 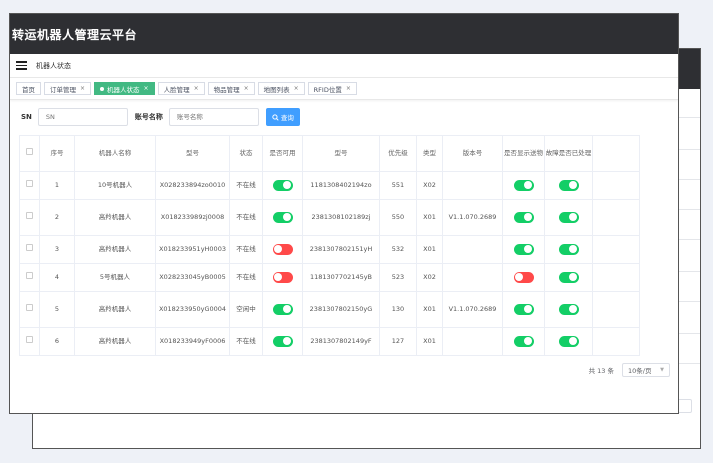 I want to click on filter-bar: SN 账号名称 查询, so click(x=344, y=117).